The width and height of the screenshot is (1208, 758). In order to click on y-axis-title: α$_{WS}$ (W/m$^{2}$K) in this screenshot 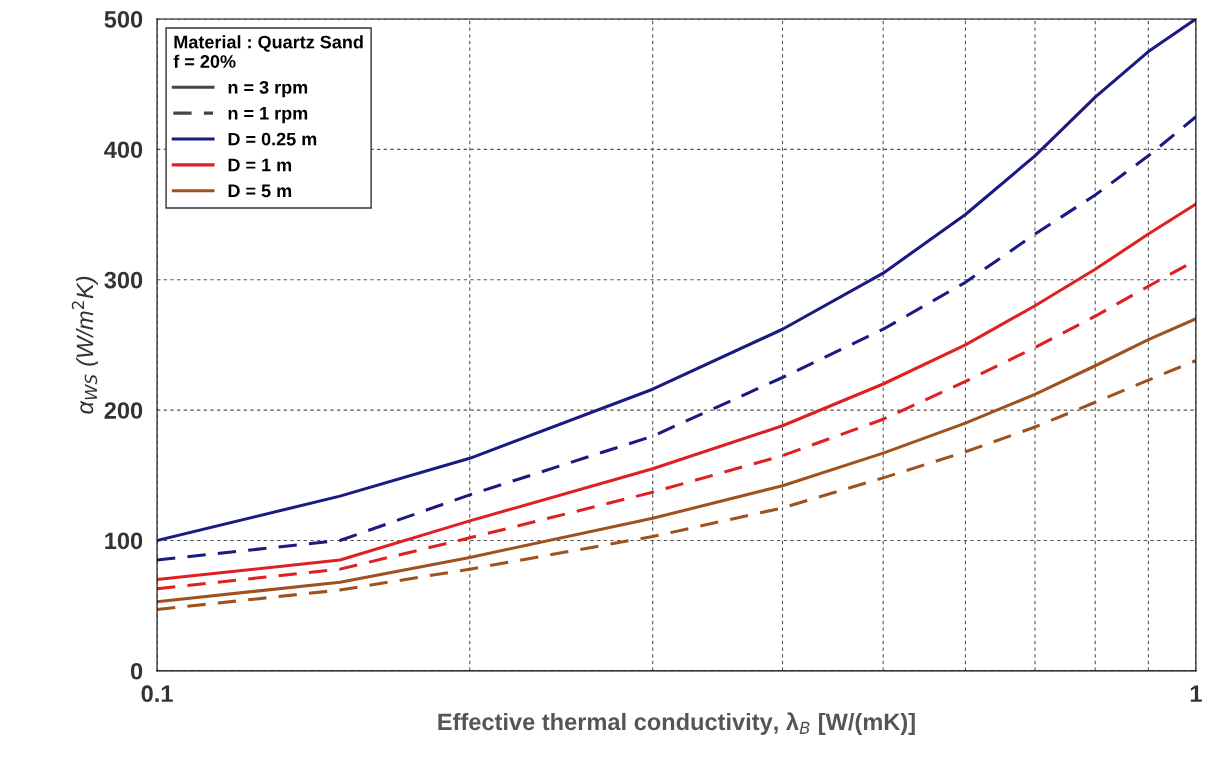, I will do `click(84, 345)`.